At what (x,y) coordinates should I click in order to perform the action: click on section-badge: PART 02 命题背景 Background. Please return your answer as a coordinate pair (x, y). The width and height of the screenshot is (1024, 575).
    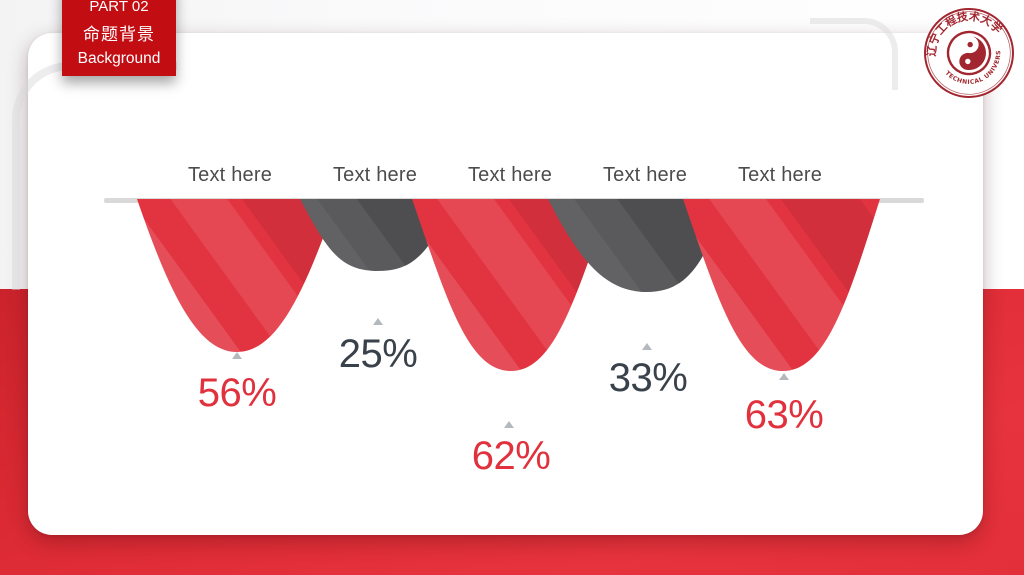
    Looking at the image, I should click on (119, 38).